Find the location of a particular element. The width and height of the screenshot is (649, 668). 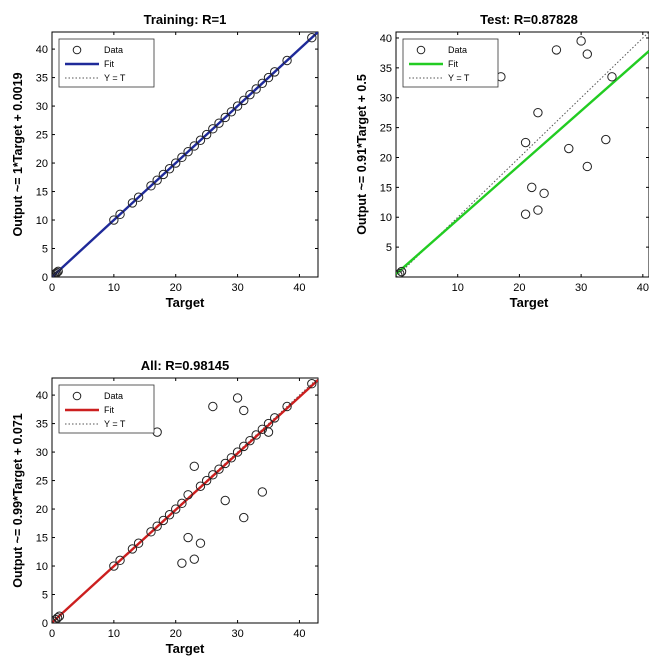

test-legend-identity-label: Y = T is located at coordinates (459, 78).